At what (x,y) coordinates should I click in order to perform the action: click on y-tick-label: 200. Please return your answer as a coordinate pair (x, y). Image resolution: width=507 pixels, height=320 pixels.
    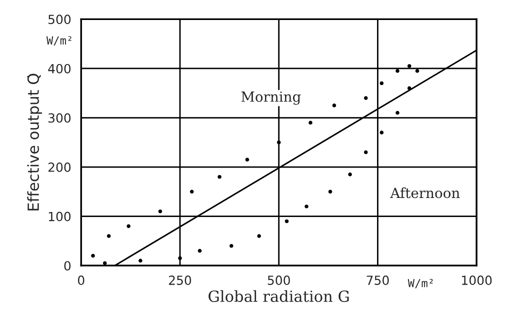
    Looking at the image, I should click on (59, 167).